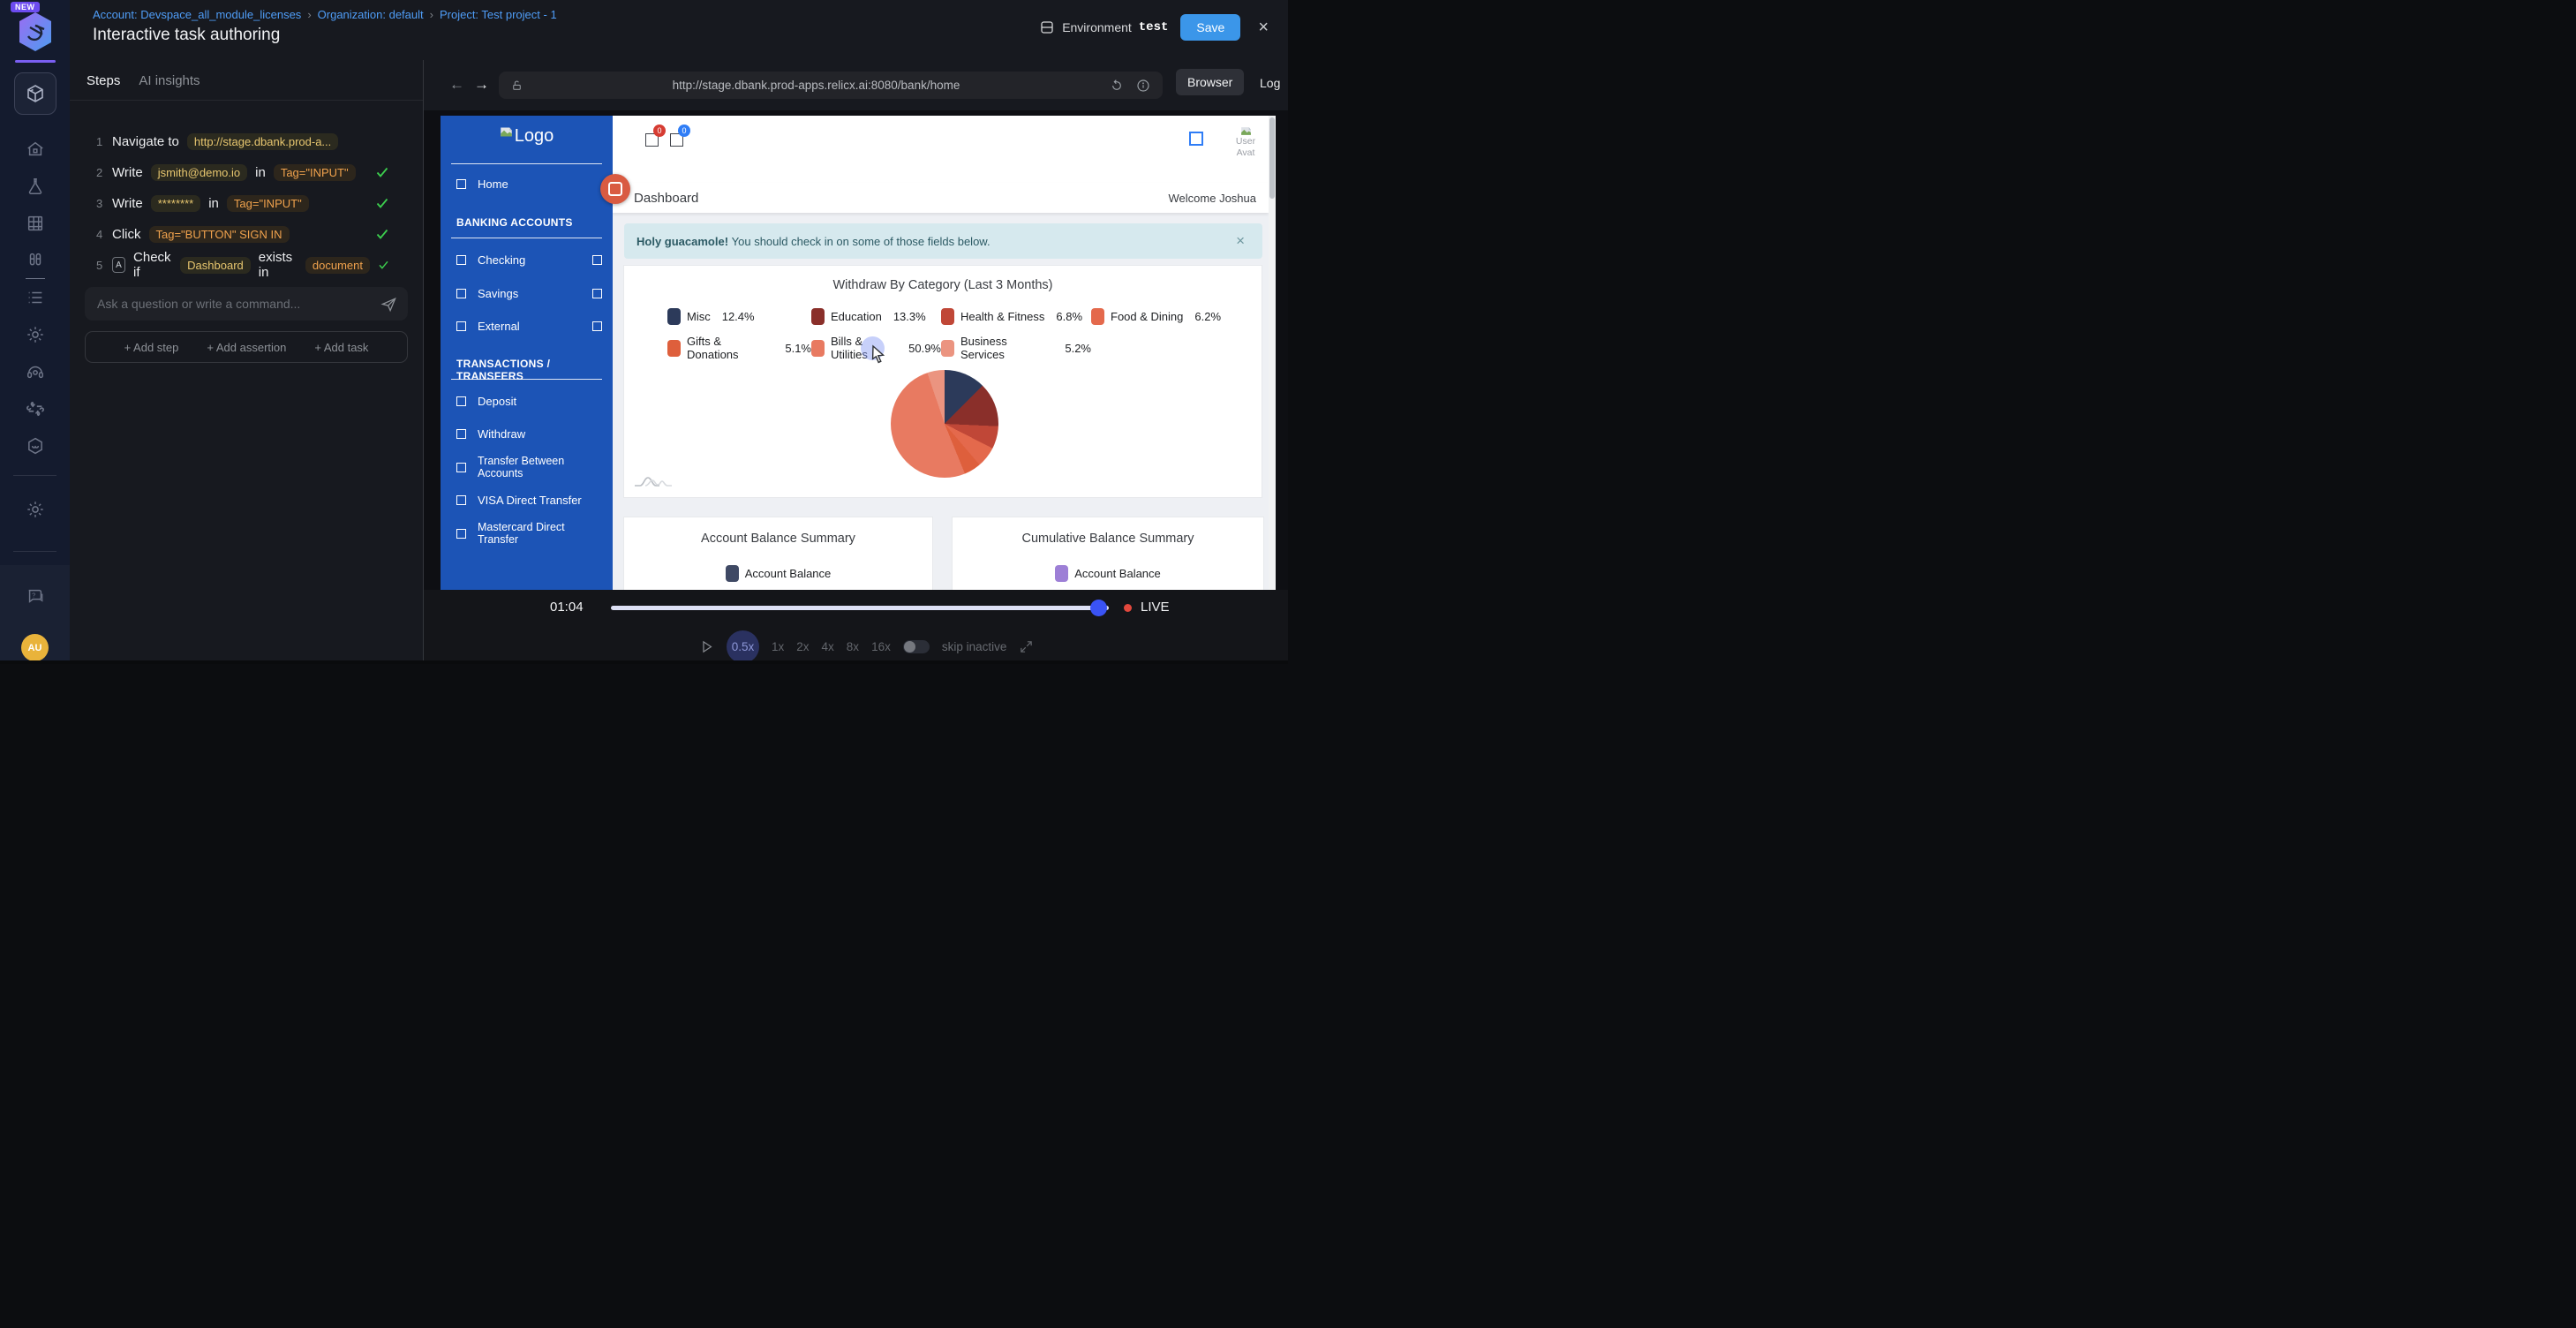 The width and height of the screenshot is (2576, 1328). Describe the element at coordinates (36, 372) in the screenshot. I see `support-headset-icon` at that location.